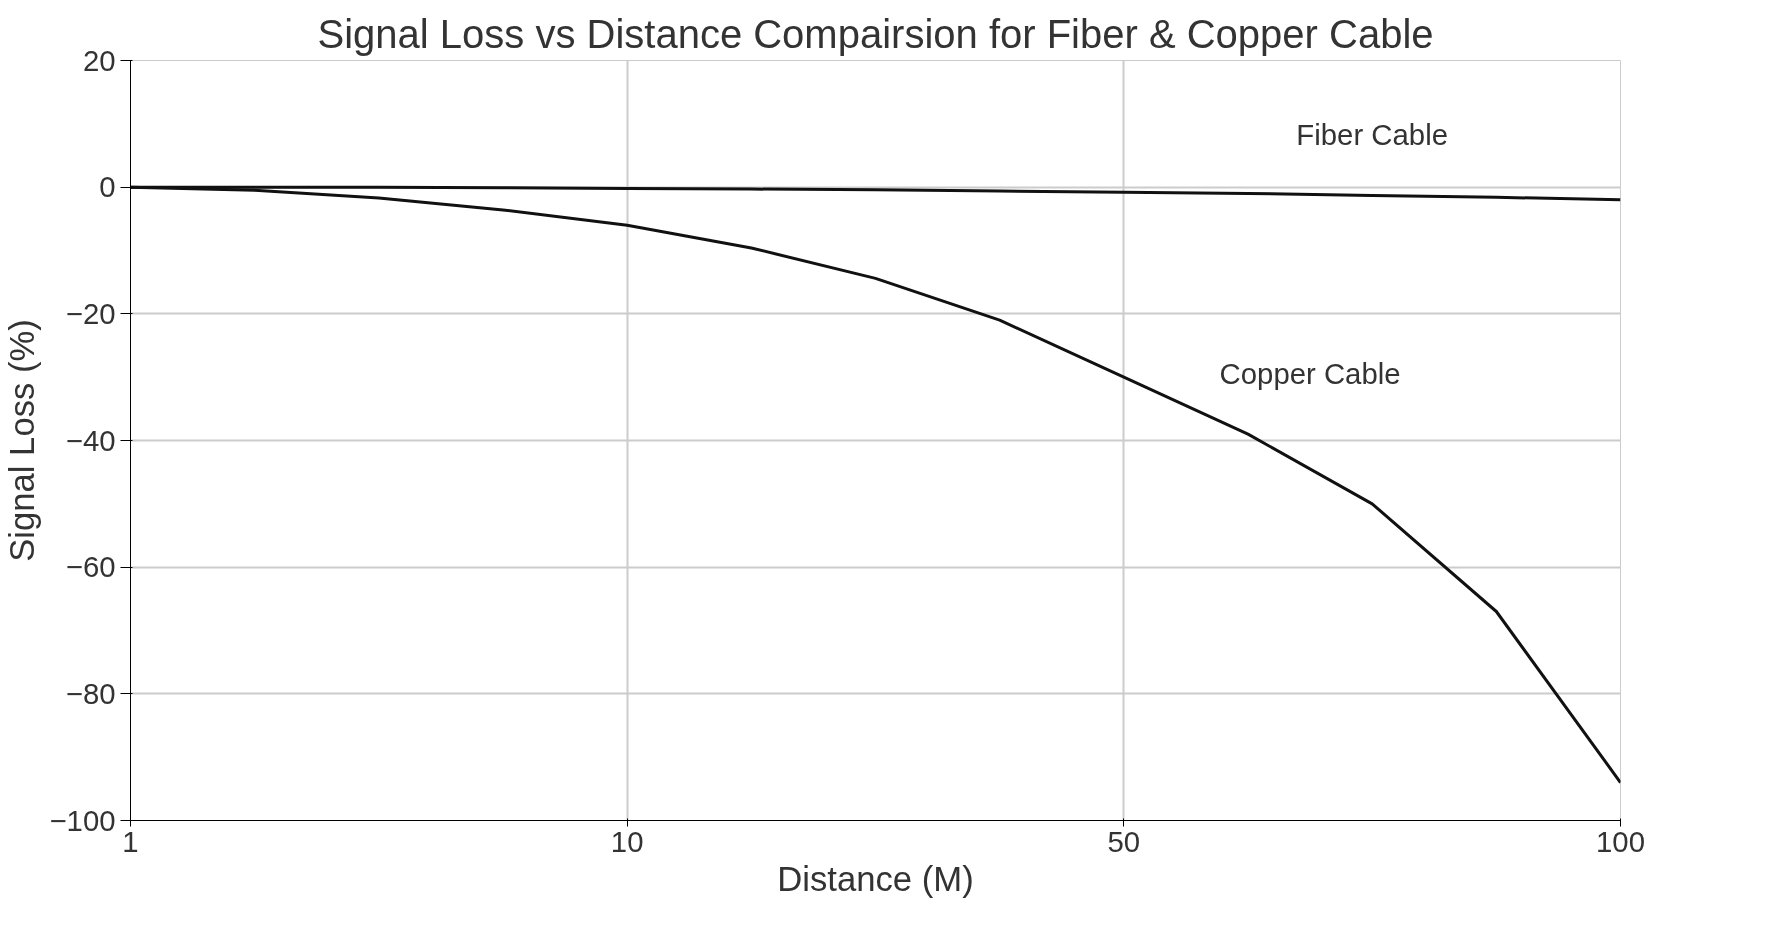 Image resolution: width=1768 pixels, height=938 pixels. What do you see at coordinates (90, 693) in the screenshot?
I see `y-tick-label: −80` at bounding box center [90, 693].